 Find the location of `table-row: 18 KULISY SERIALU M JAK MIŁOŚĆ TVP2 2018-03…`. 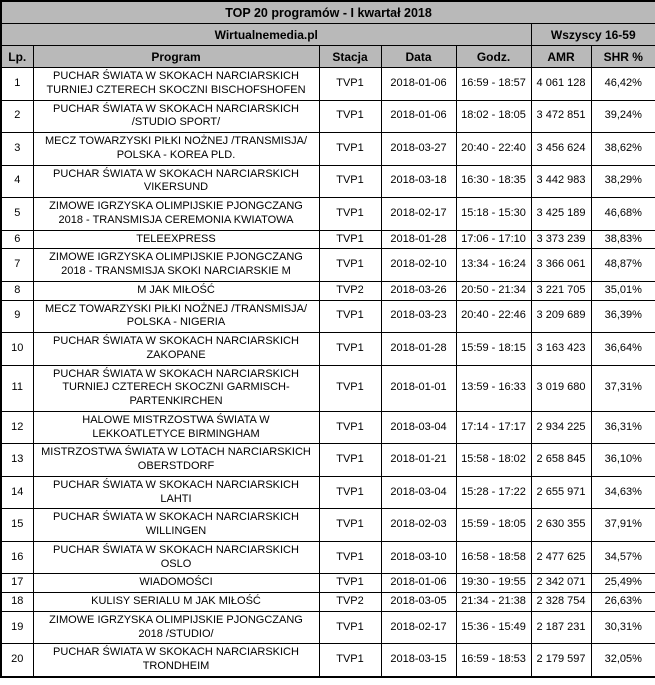

table-row: 18 KULISY SERIALU M JAK MIŁOŚĆ TVP2 2018-03… is located at coordinates (327, 602).